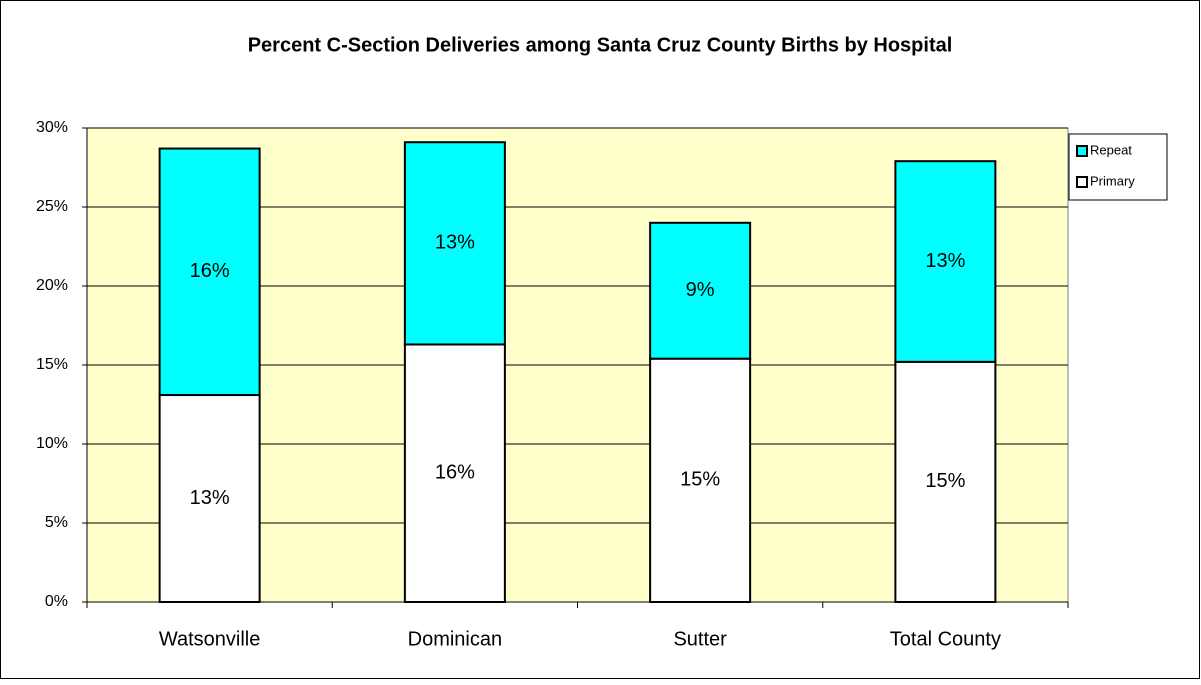 The height and width of the screenshot is (685, 1201). What do you see at coordinates (210, 639) in the screenshot?
I see `x-tick-label: Watsonville` at bounding box center [210, 639].